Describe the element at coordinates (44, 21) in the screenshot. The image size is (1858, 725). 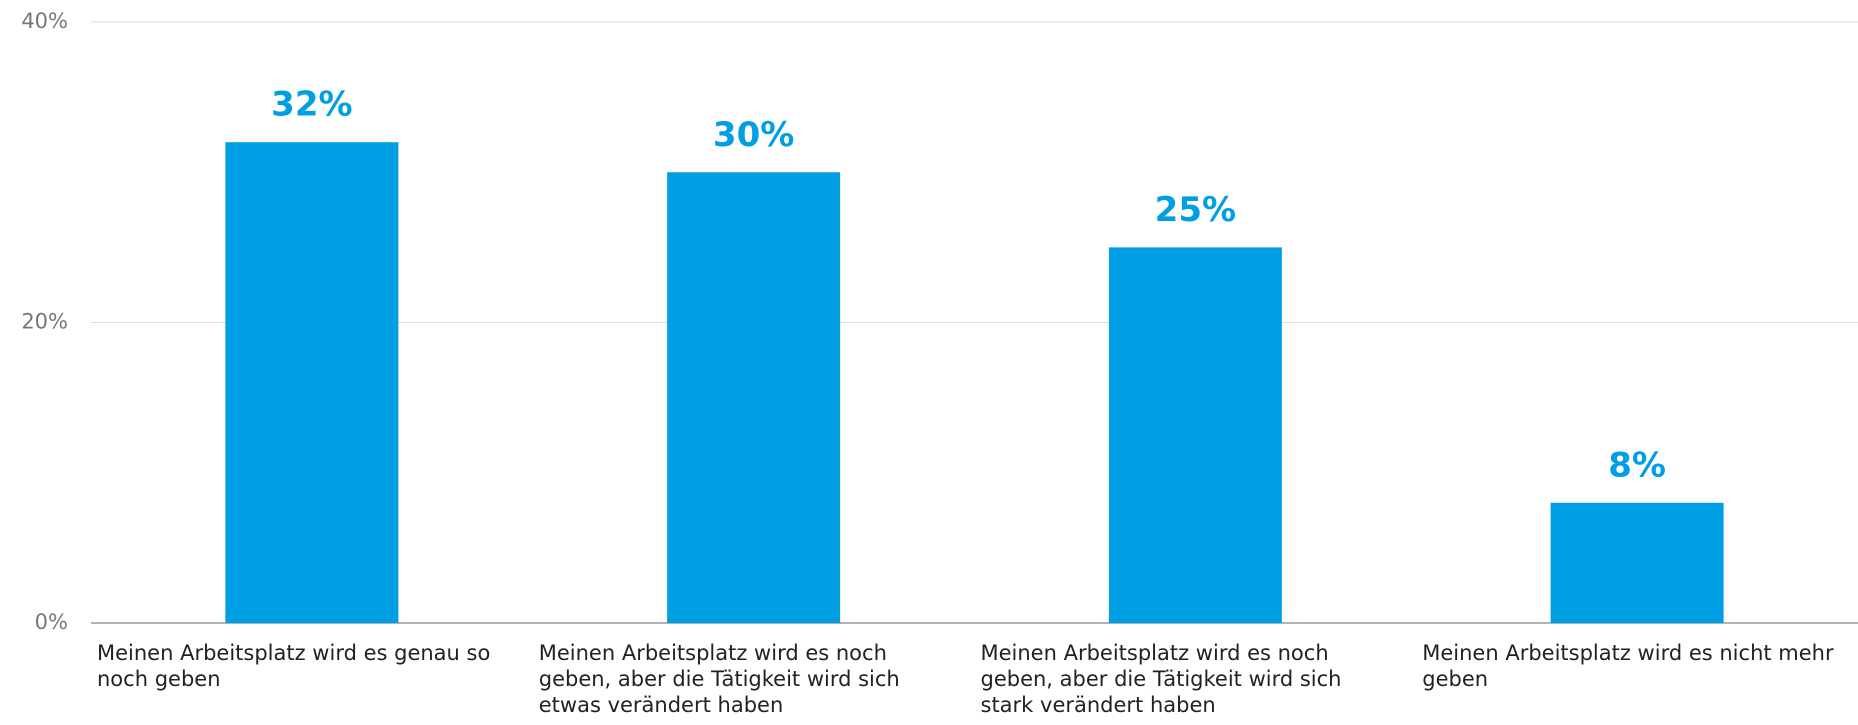
I see `y-tick-label: 40%` at that location.